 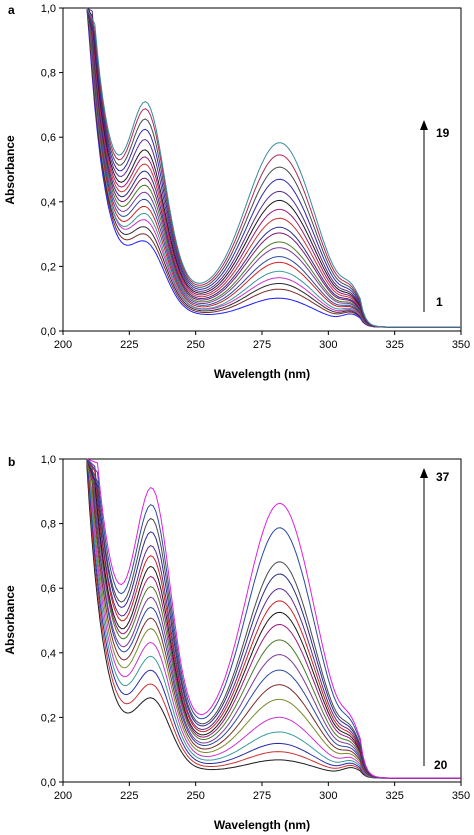 I want to click on panel-a-y-tick-label: 0,6, so click(x=48, y=138).